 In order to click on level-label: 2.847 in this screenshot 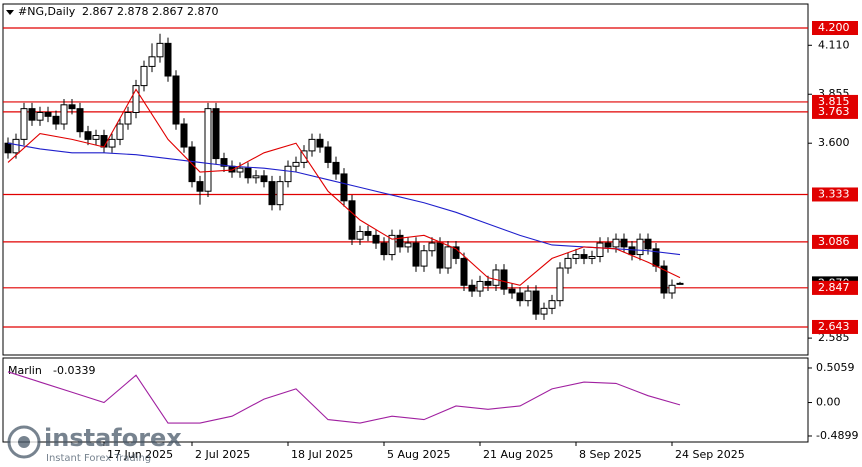, I will do `click(834, 287)`.